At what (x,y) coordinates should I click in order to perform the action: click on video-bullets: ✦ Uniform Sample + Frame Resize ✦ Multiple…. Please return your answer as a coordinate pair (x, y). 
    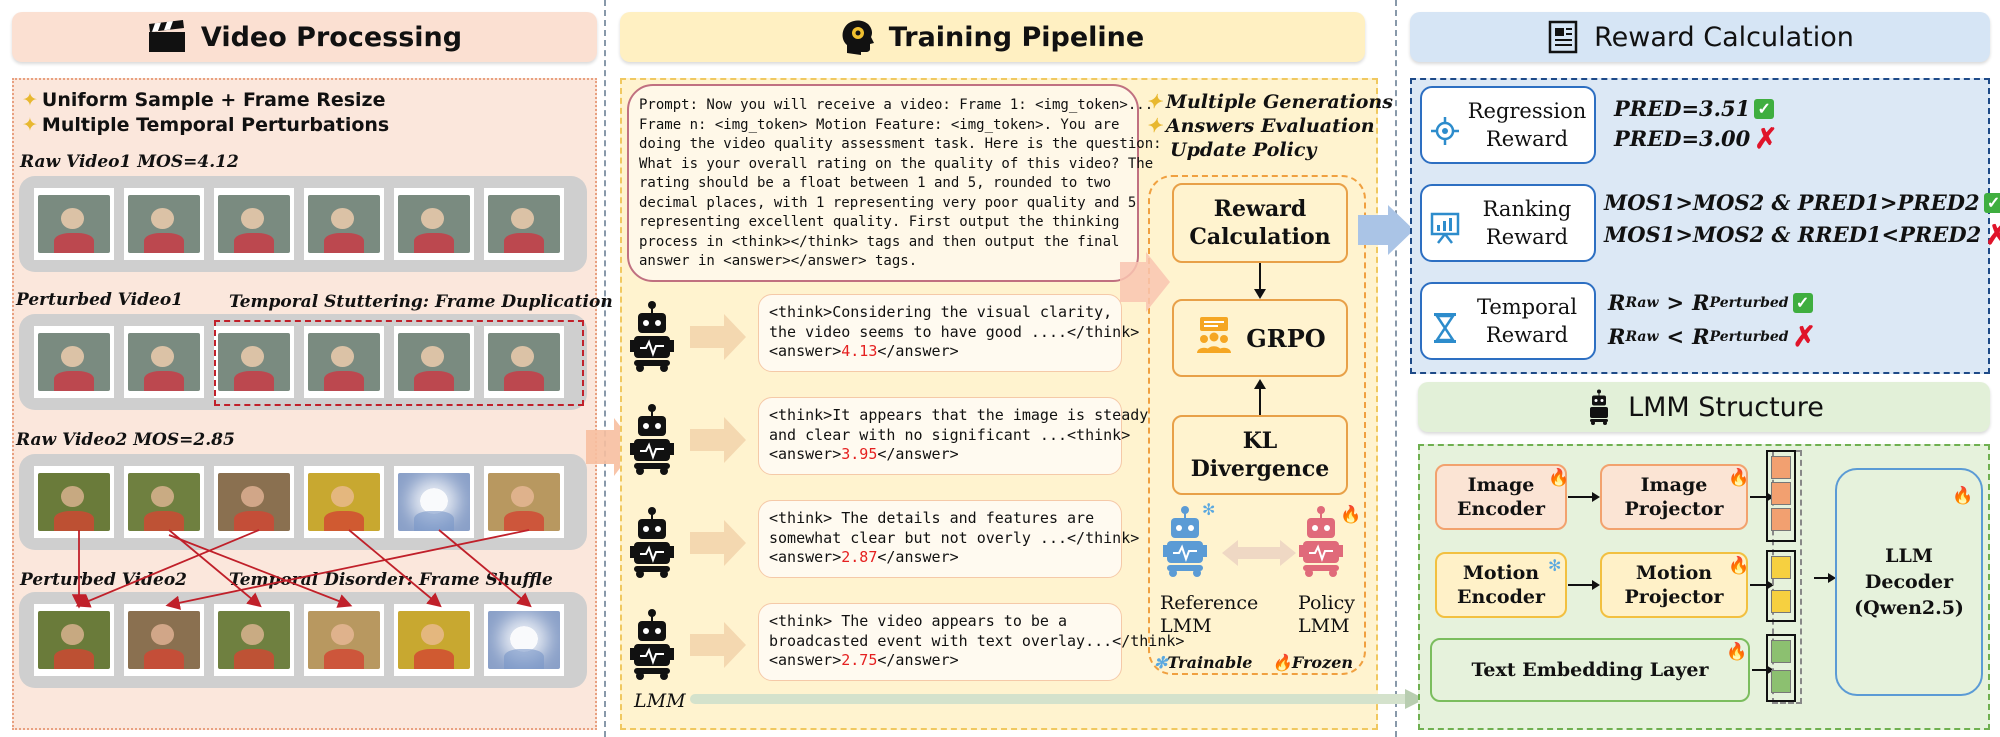
    Looking at the image, I should click on (205, 113).